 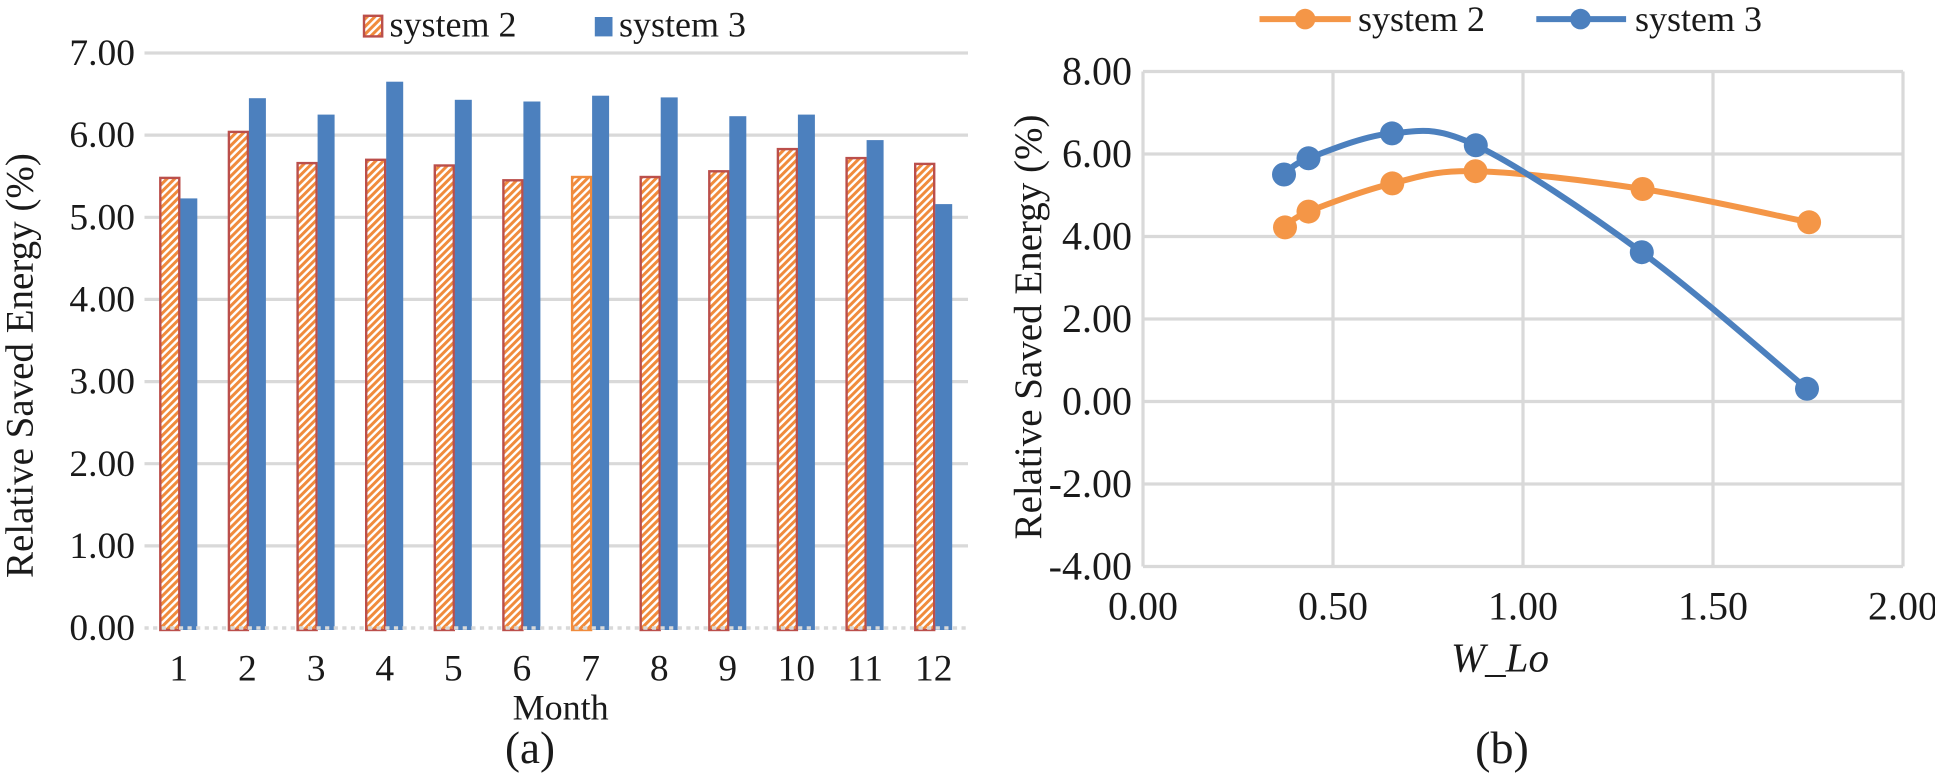 What do you see at coordinates (1090, 483) in the screenshot?
I see `svg-text: -2.00` at bounding box center [1090, 483].